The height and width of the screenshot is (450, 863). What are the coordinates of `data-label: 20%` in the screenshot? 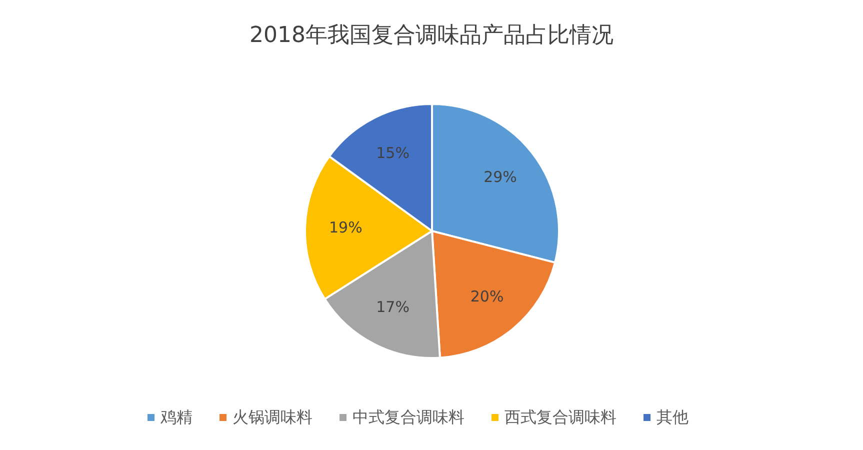 It's located at (487, 297).